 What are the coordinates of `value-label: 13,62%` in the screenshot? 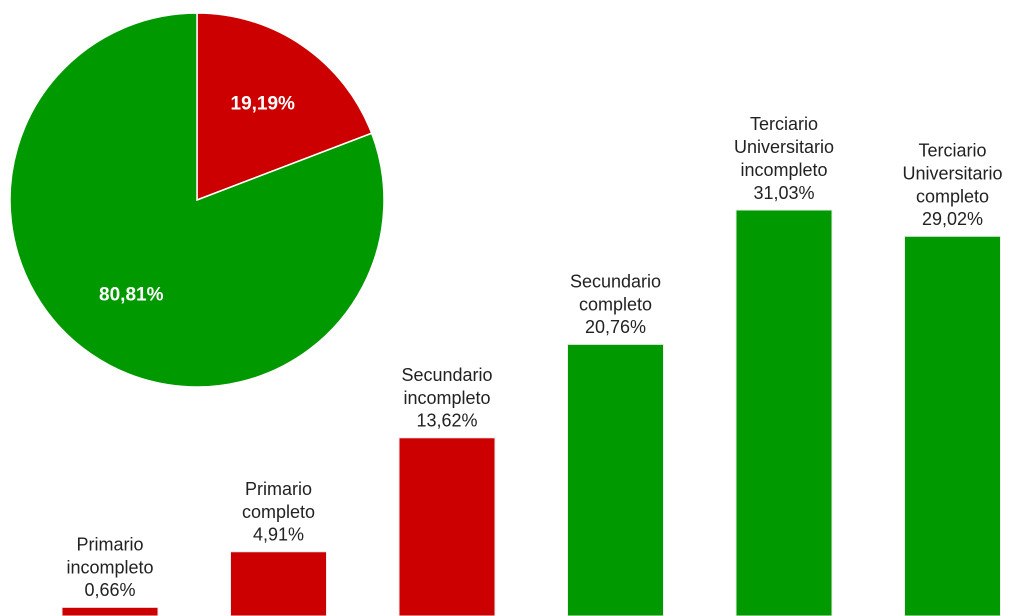 It's located at (446, 421).